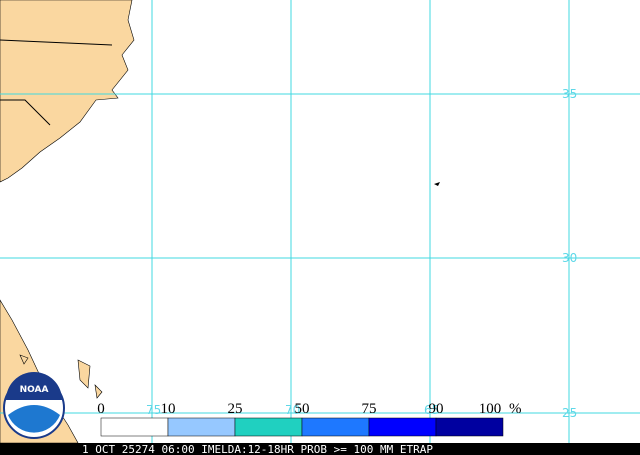  What do you see at coordinates (515, 409) in the screenshot?
I see `legend-unit: %` at bounding box center [515, 409].